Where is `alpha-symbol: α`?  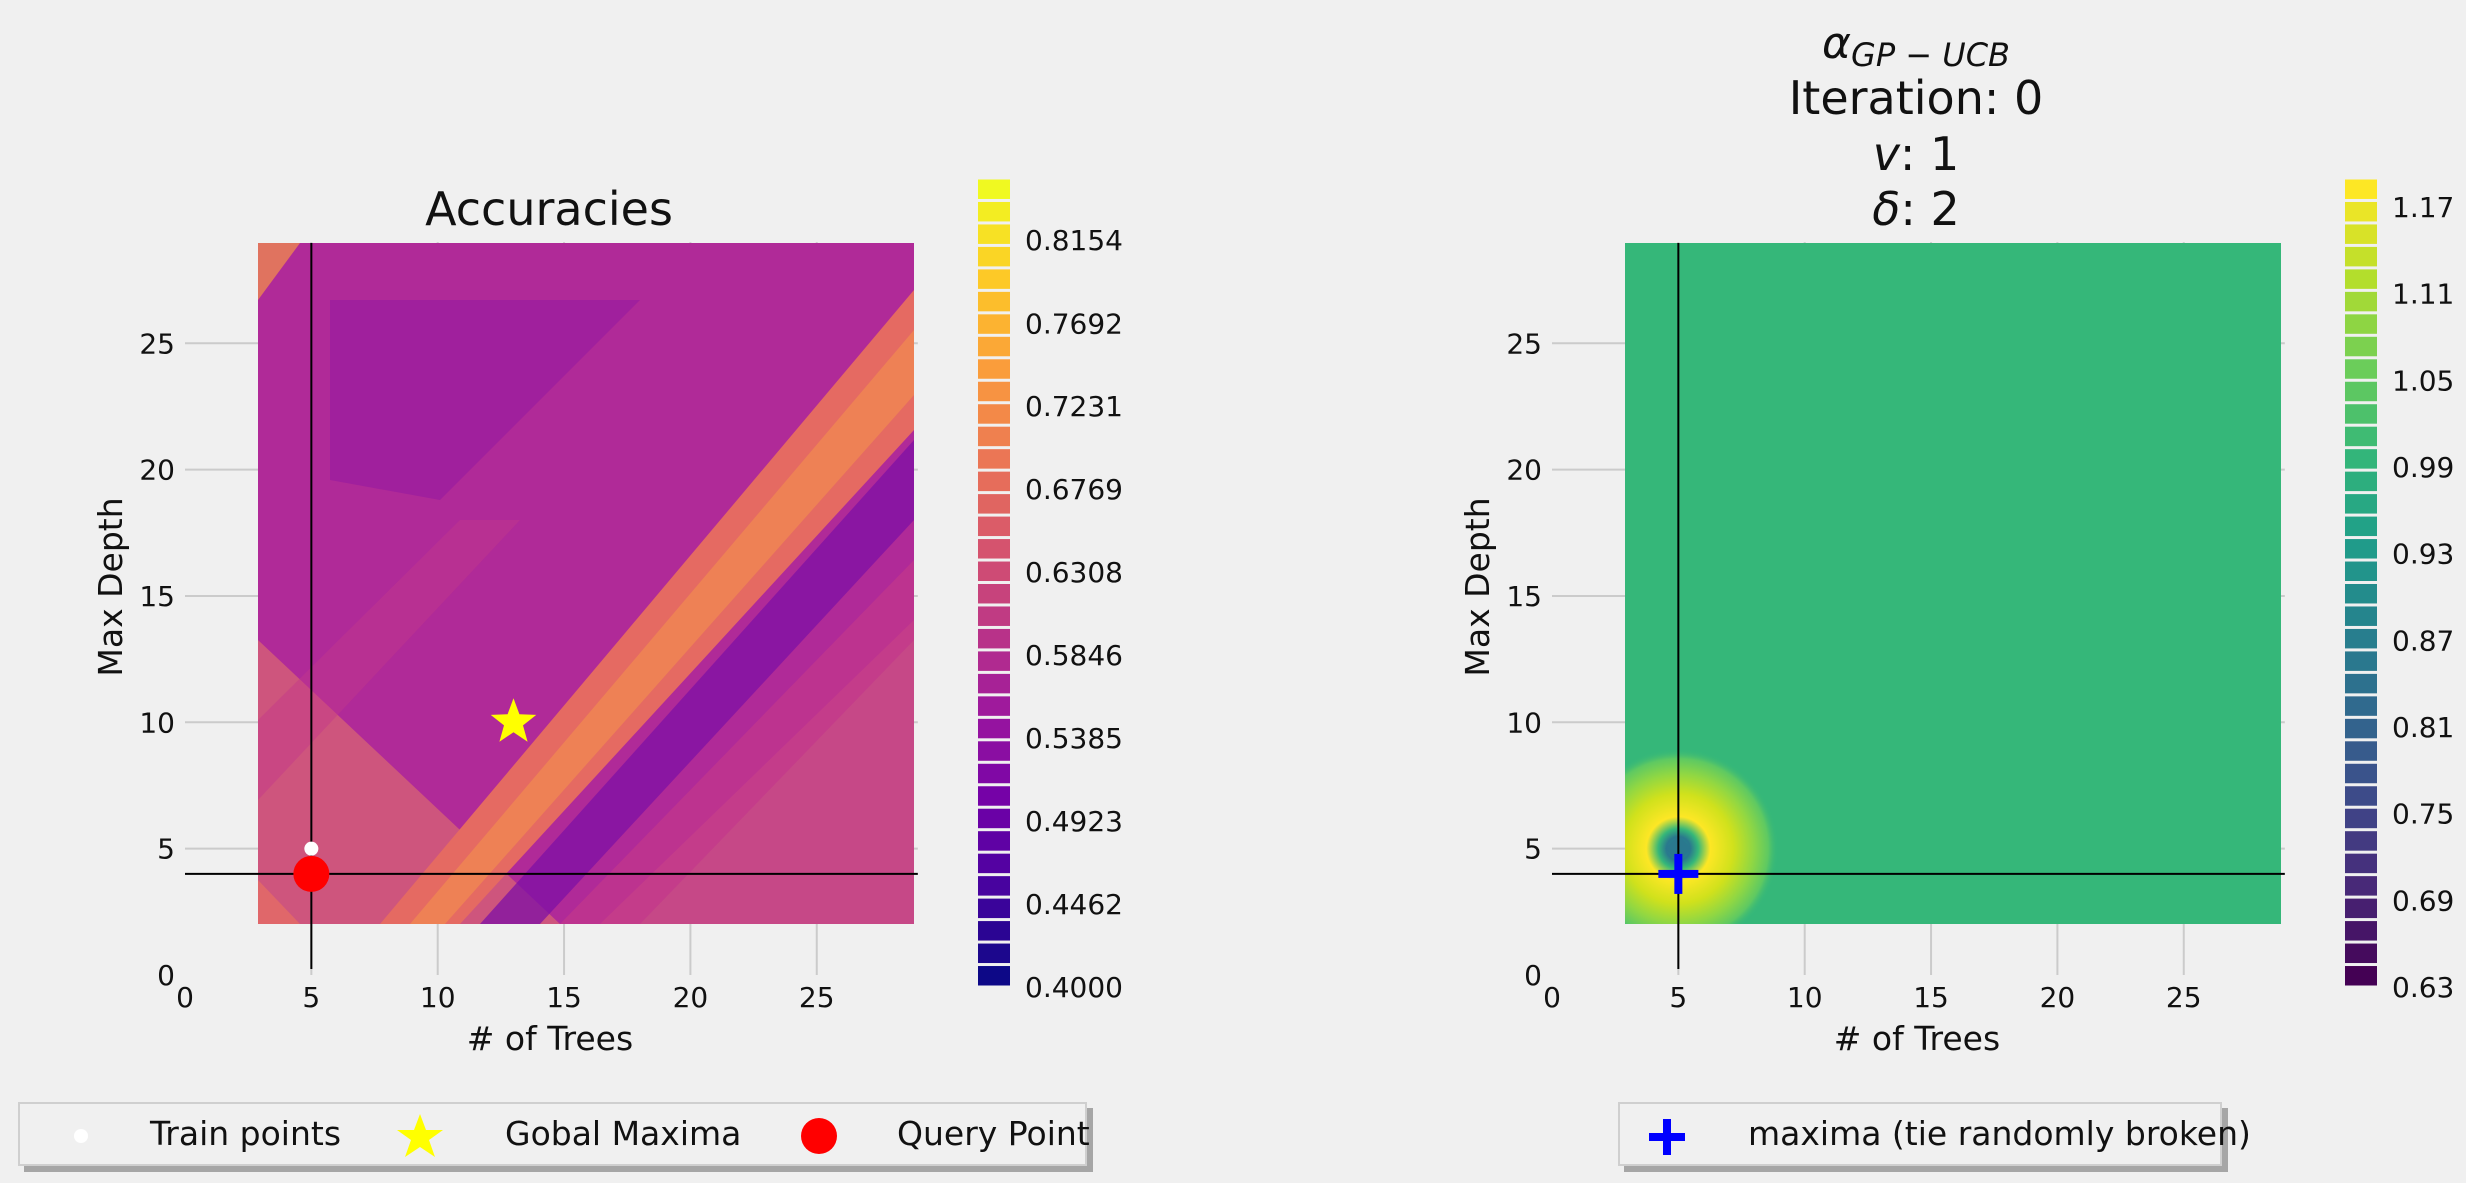
alpha-symbol: α is located at coordinates (1836, 43).